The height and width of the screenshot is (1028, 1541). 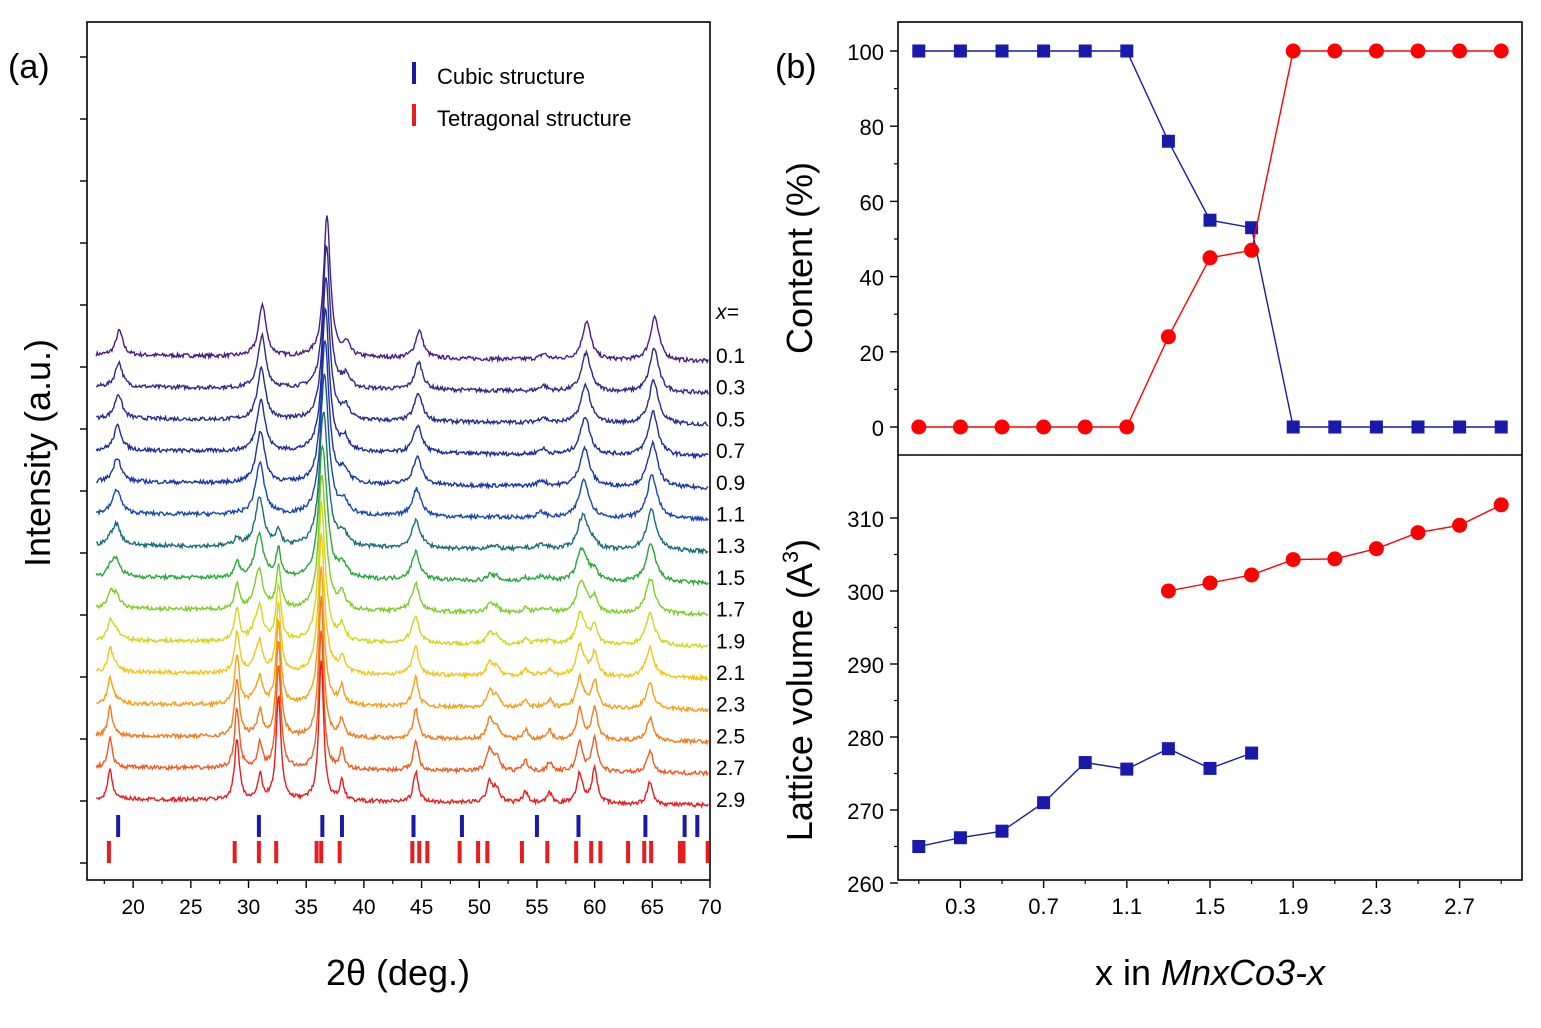 What do you see at coordinates (421, 907) in the screenshot?
I see `x-tick-label-a: 45` at bounding box center [421, 907].